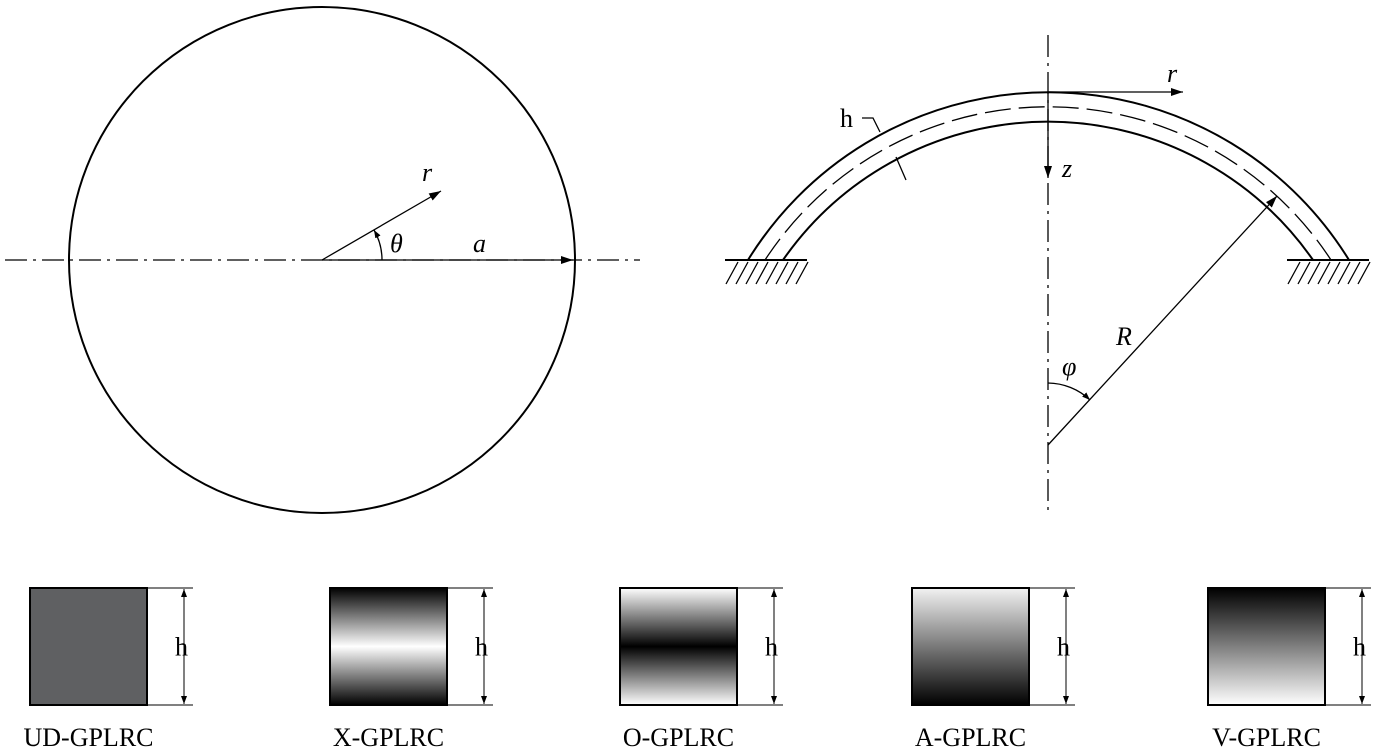  I want to click on z-label: z, so click(1066, 168).